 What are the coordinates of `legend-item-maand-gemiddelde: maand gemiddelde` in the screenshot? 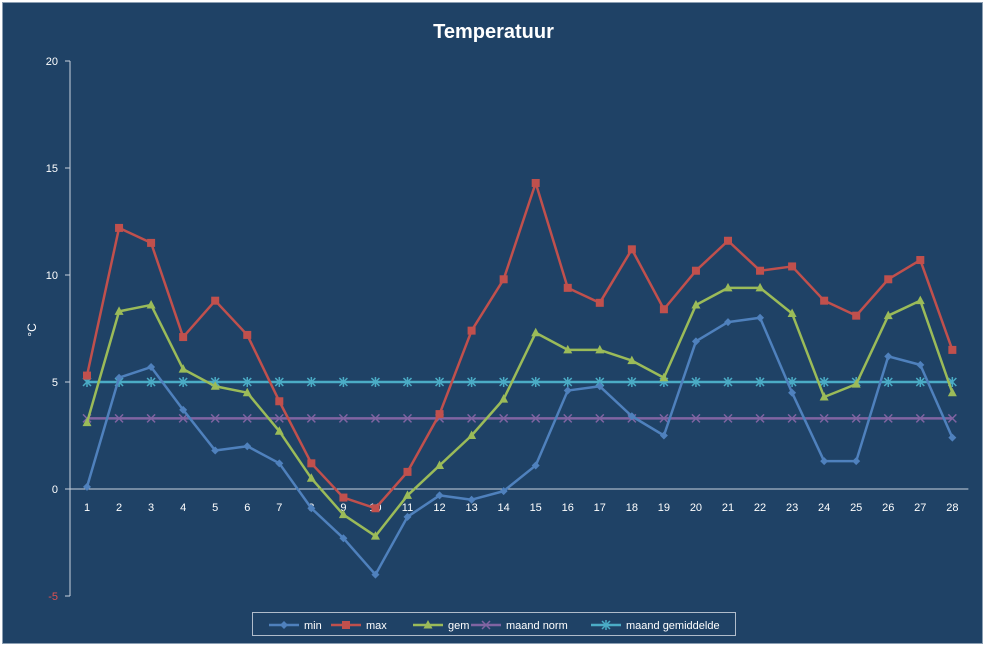 It's located at (655, 626).